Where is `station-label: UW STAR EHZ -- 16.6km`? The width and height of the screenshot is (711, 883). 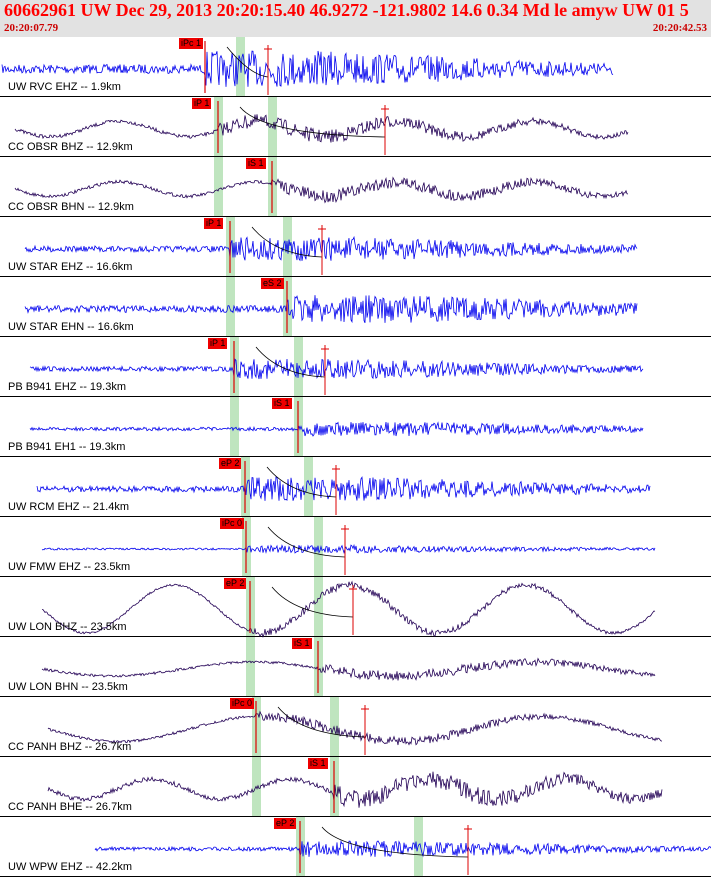 station-label: UW STAR EHZ -- 16.6km is located at coordinates (70, 267).